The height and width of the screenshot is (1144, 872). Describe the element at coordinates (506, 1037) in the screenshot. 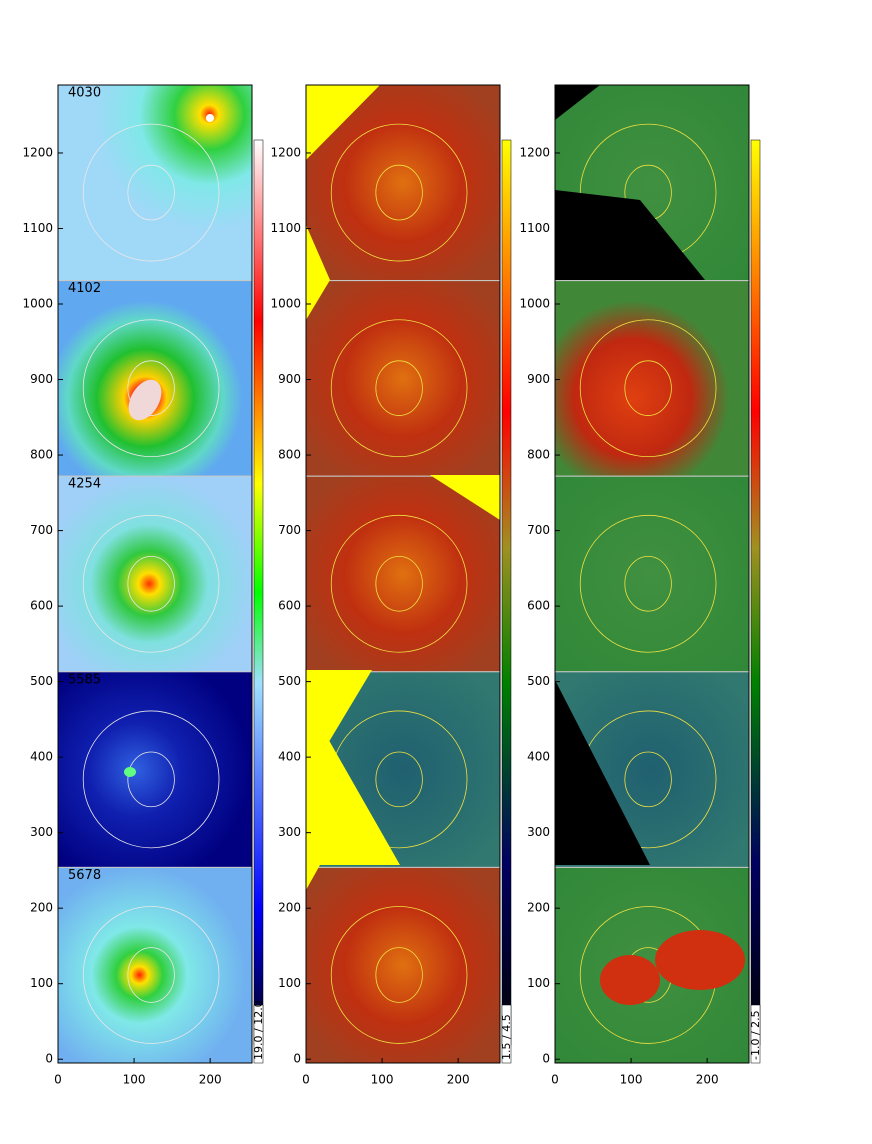

I see `colorbar-label: 1.5 / 4.5` at that location.